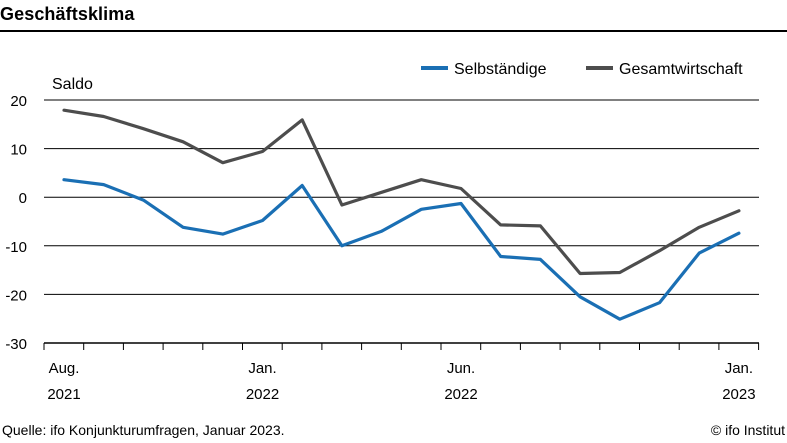 The width and height of the screenshot is (787, 443). I want to click on x-tick-label-month: Aug., so click(64, 368).